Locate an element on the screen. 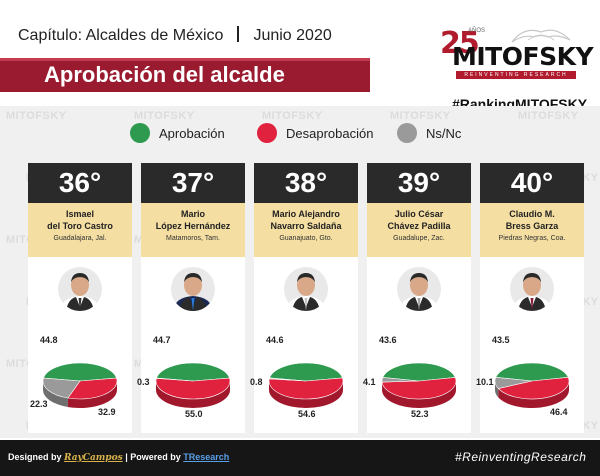 The height and width of the screenshot is (476, 600). approval-pie-chart: 43.5 46.4 10.1 is located at coordinates (530, 383).